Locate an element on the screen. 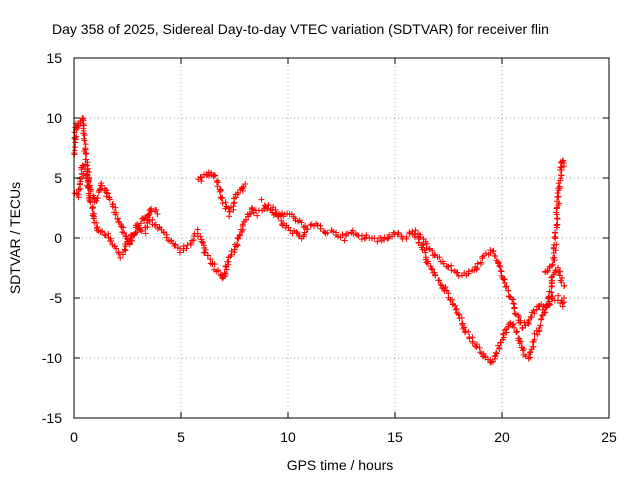 Image resolution: width=640 pixels, height=480 pixels. y-tick-label: -5 is located at coordinates (56, 298).